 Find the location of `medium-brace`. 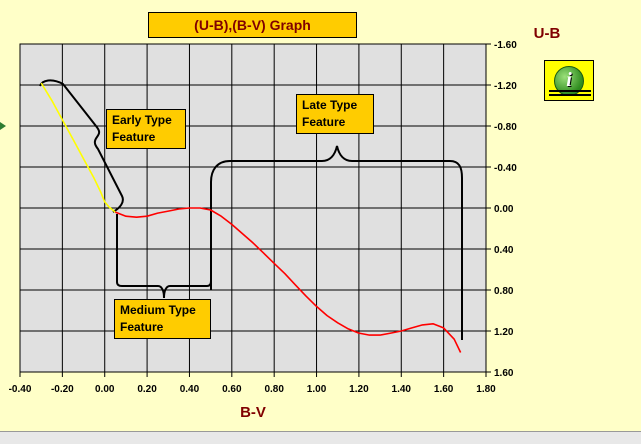

medium-brace is located at coordinates (164, 256).